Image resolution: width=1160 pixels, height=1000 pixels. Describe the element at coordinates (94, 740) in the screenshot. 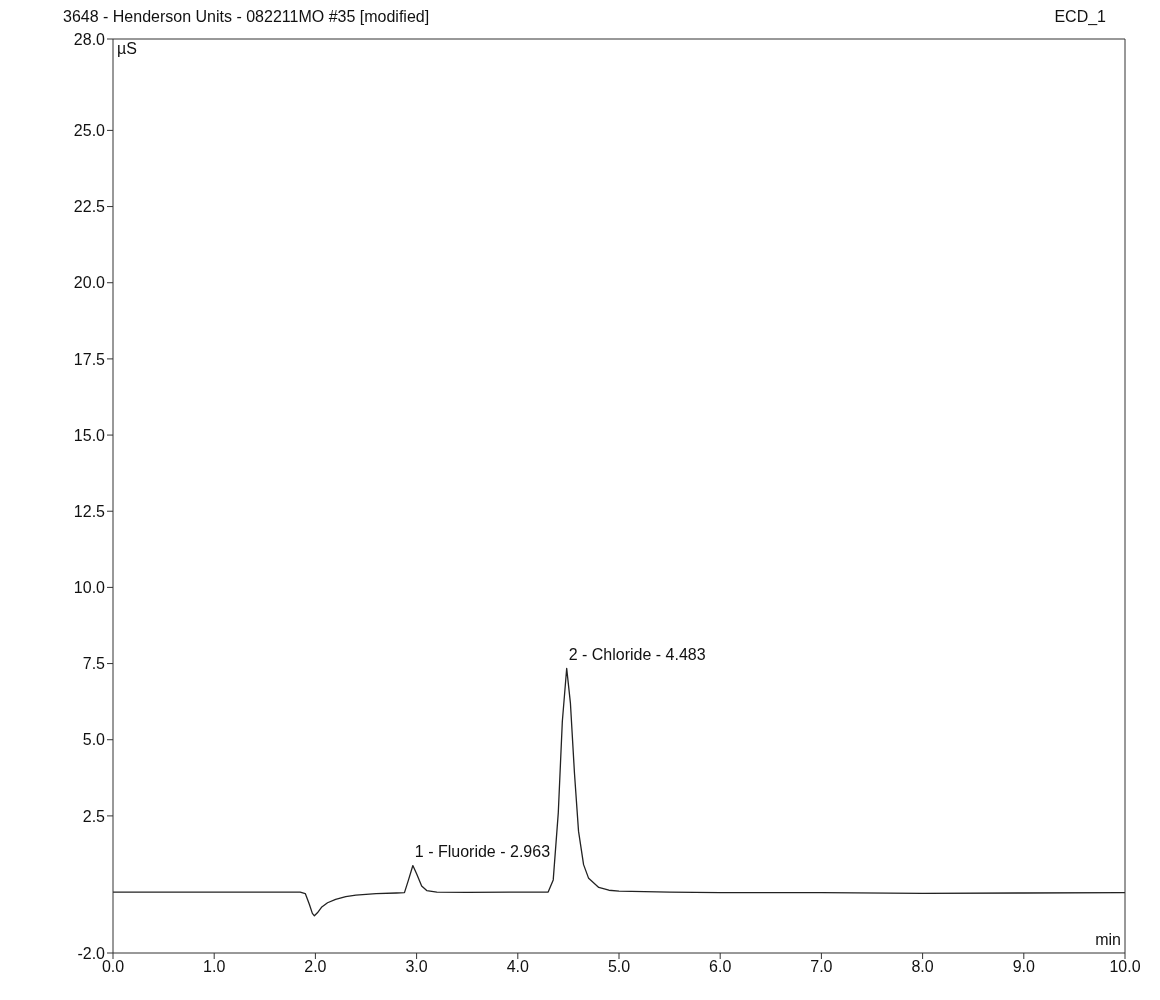

I see `y-tick-label: 5.0` at that location.